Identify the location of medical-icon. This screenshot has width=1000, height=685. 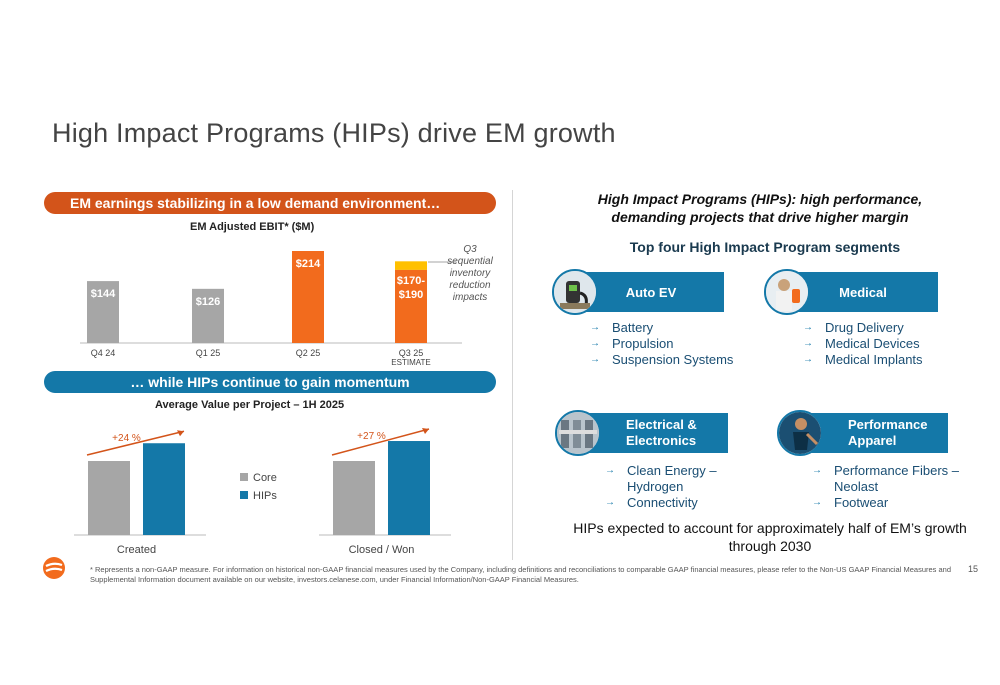
(787, 292).